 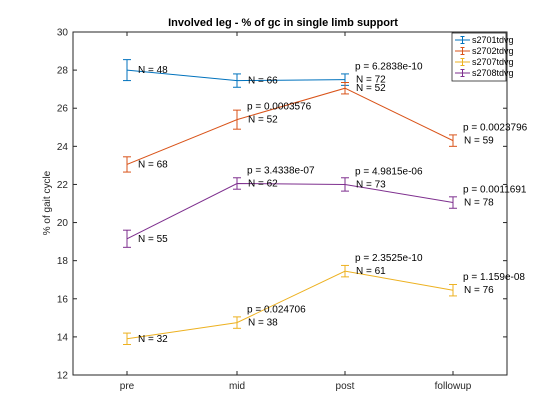 What do you see at coordinates (494, 277) in the screenshot?
I see `p-value-annotation: p = 1.159e-08` at bounding box center [494, 277].